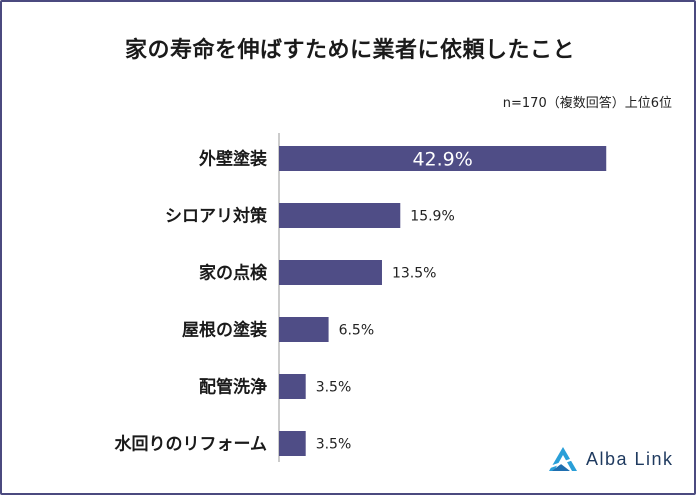 Image resolution: width=700 pixels, height=499 pixels. I want to click on sample-note: n=170（複数回答）上位6位, so click(587, 103).